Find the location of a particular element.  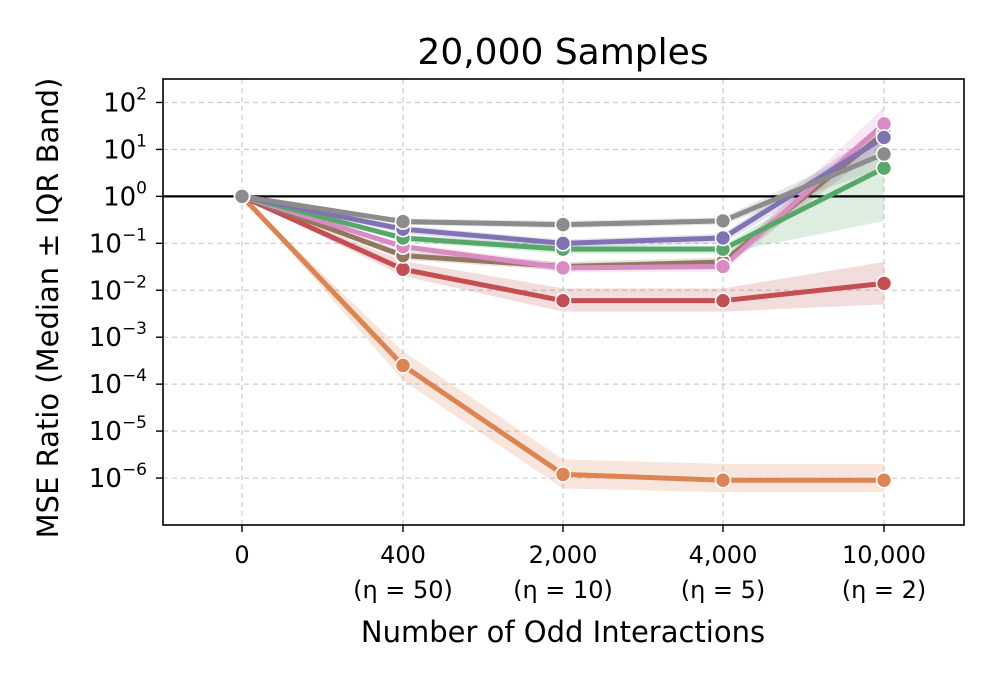

y-tick-label: 10⁻³ is located at coordinates (118, 336).